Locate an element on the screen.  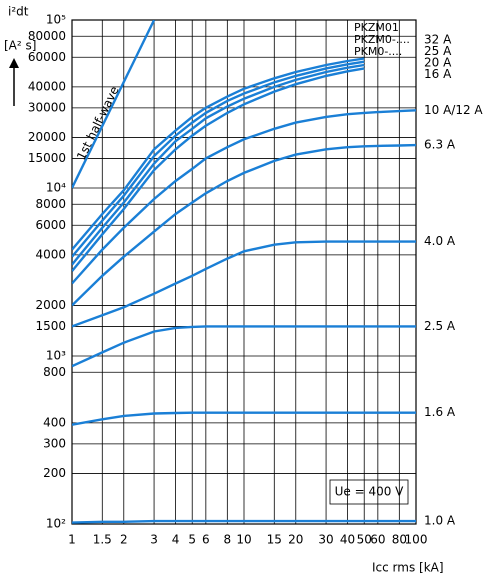
y-tick-label: 4000 is located at coordinates (50, 254).